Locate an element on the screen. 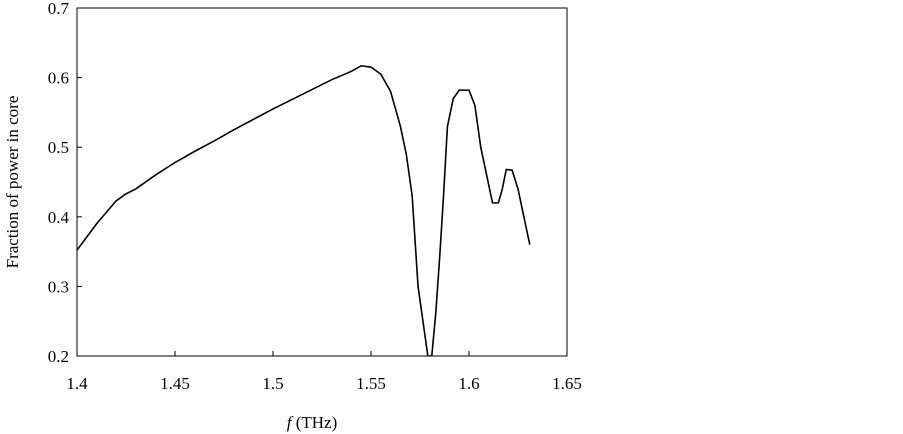 This screenshot has height=434, width=903. y-tick-label: 0.3 is located at coordinates (58, 286).